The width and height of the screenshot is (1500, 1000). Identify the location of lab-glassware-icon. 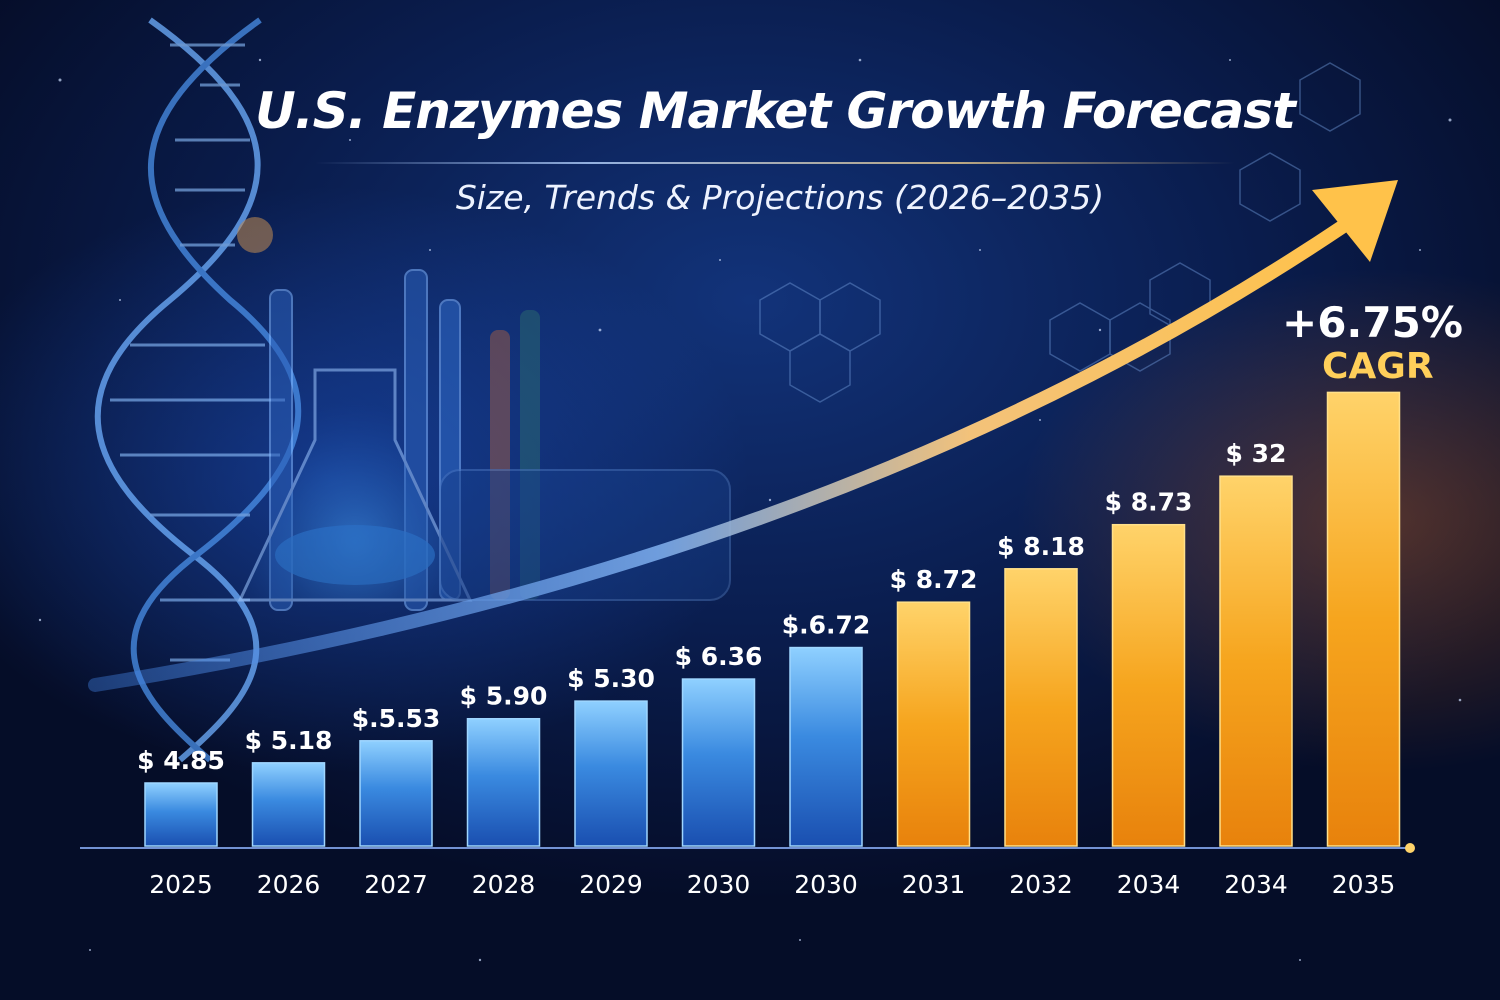
(484, 440).